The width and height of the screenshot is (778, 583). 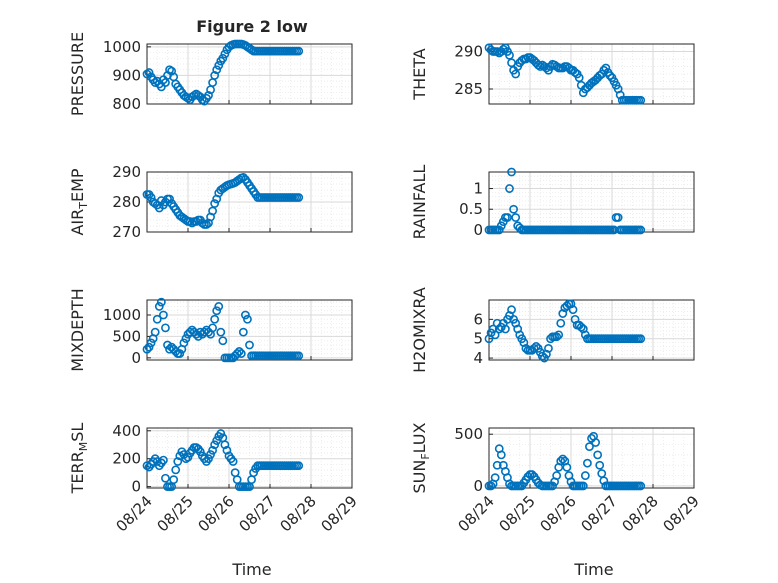 What do you see at coordinates (126, 232) in the screenshot?
I see `y-tick-label: 270` at bounding box center [126, 232].